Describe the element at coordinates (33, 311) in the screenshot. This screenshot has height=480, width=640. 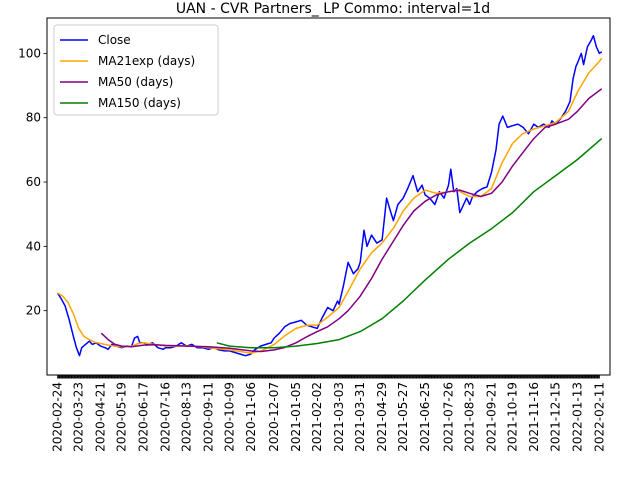
I see `y-tick-label: 20` at that location.